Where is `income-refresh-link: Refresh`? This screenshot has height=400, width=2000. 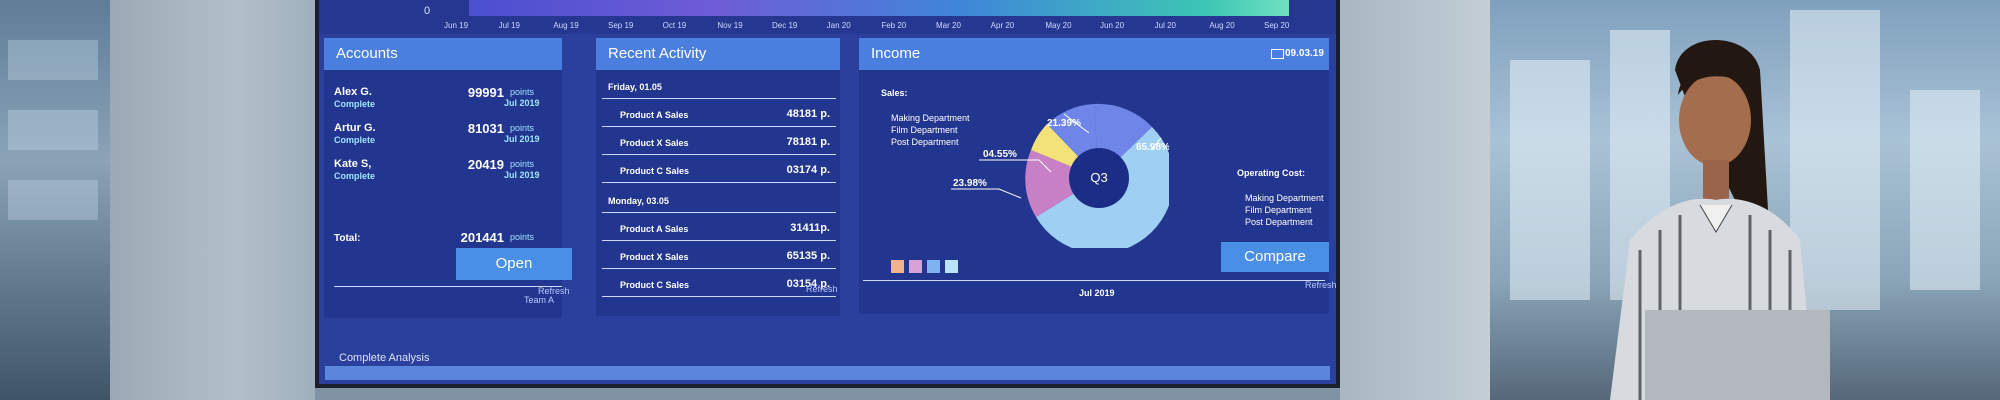
income-refresh-link: Refresh is located at coordinates (1321, 285).